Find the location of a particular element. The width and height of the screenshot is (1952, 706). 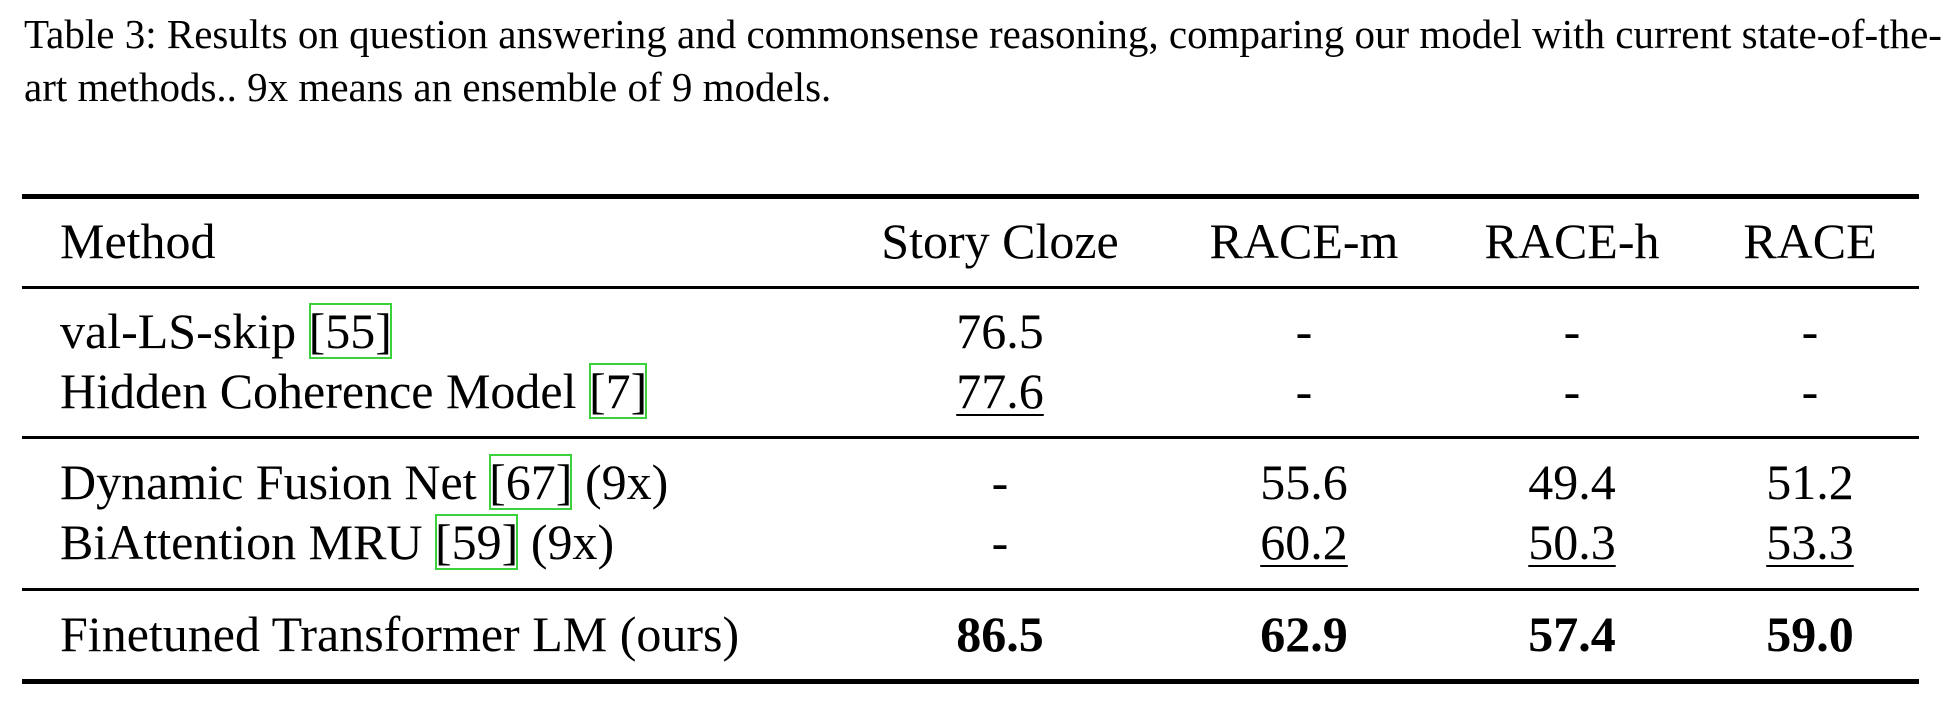

score-cell: 86.5 is located at coordinates (1000, 634).